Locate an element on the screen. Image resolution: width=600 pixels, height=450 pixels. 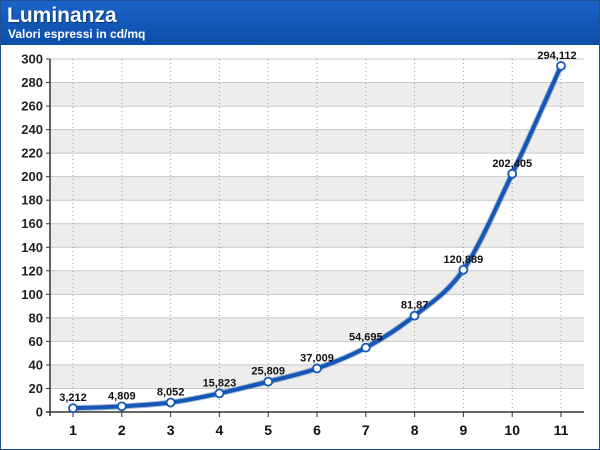
data-label: 81,87 is located at coordinates (415, 306).